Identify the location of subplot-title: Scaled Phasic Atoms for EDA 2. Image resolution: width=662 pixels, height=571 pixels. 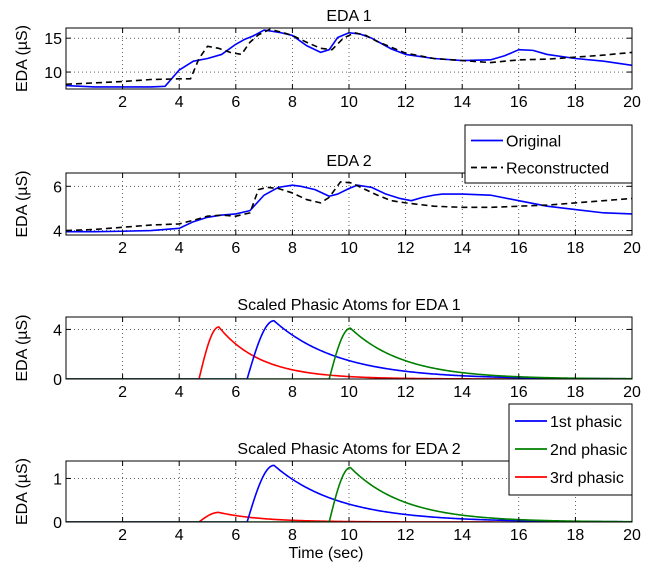
(348, 449).